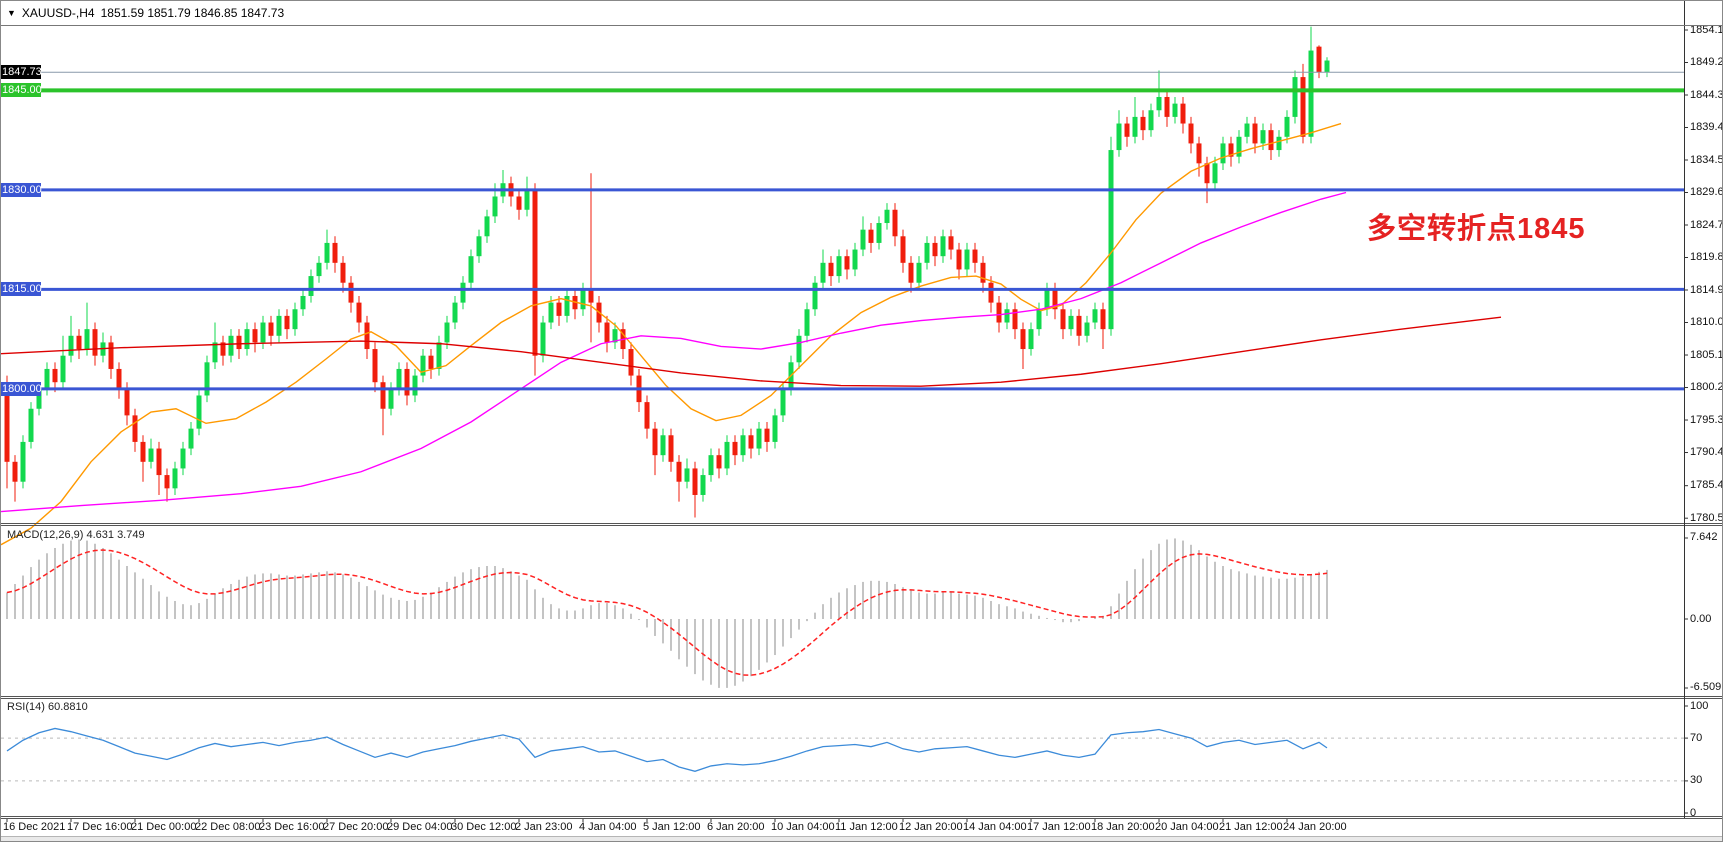 This screenshot has width=1723, height=842. I want to click on time-axis-label: 21 Jan 12:00, so click(1251, 827).